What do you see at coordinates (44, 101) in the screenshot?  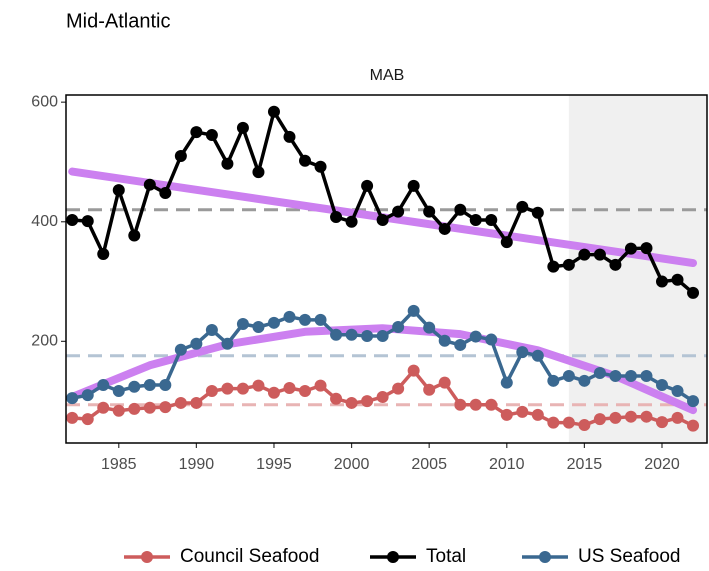 I see `y-tick-label: 600` at bounding box center [44, 101].